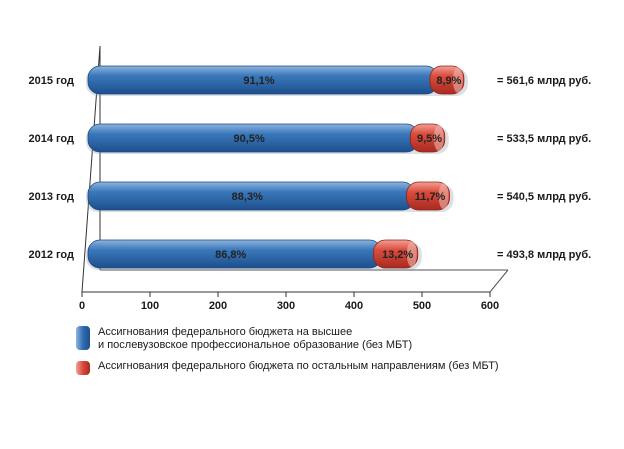 The width and height of the screenshot is (624, 449). What do you see at coordinates (429, 139) in the screenshot?
I see `pct-label-other: 9,5%` at bounding box center [429, 139].